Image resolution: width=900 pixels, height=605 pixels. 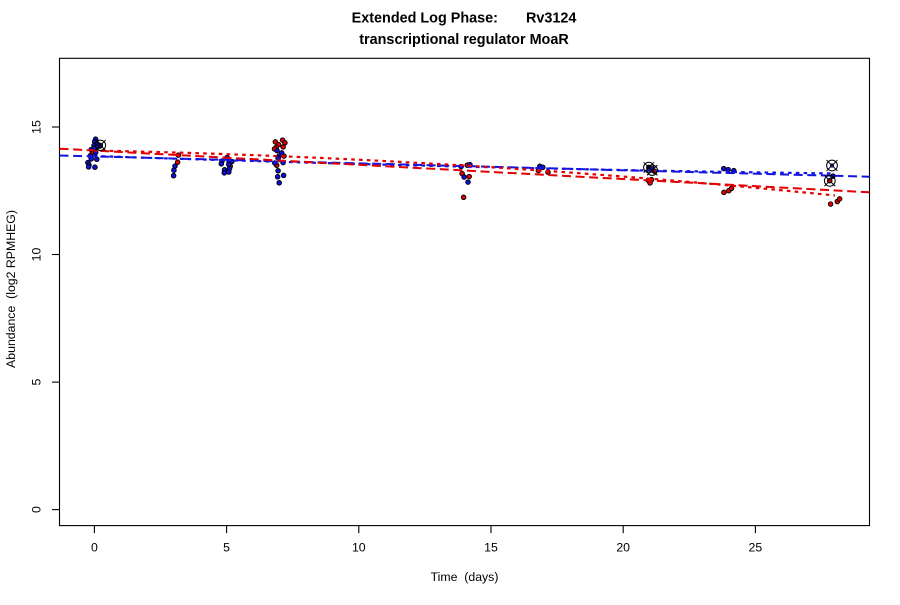 What do you see at coordinates (623, 548) in the screenshot?
I see `svg-text: 20` at bounding box center [623, 548].